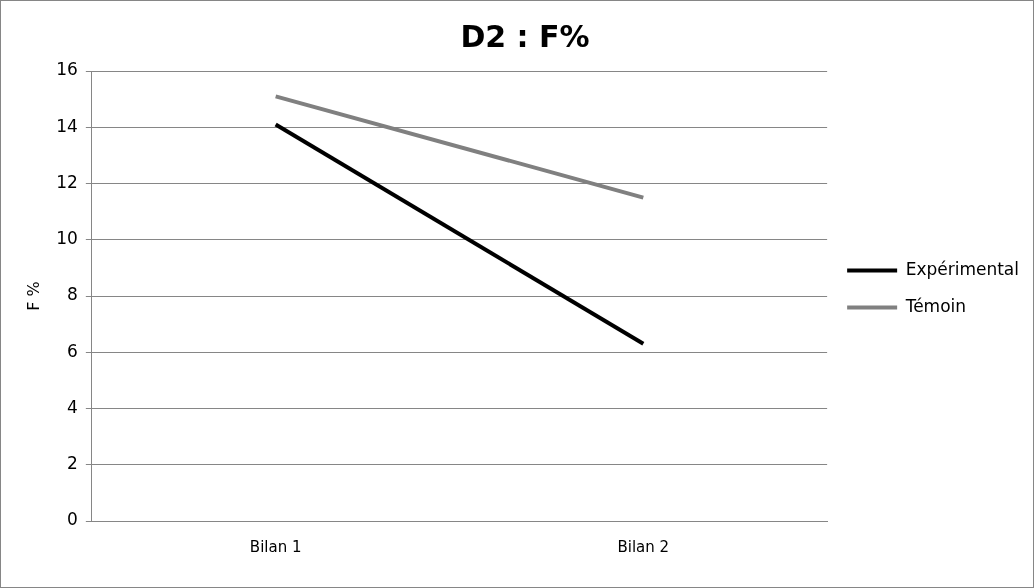 The image size is (1034, 588). I want to click on x-tick-label: Bilan 1, so click(275, 546).